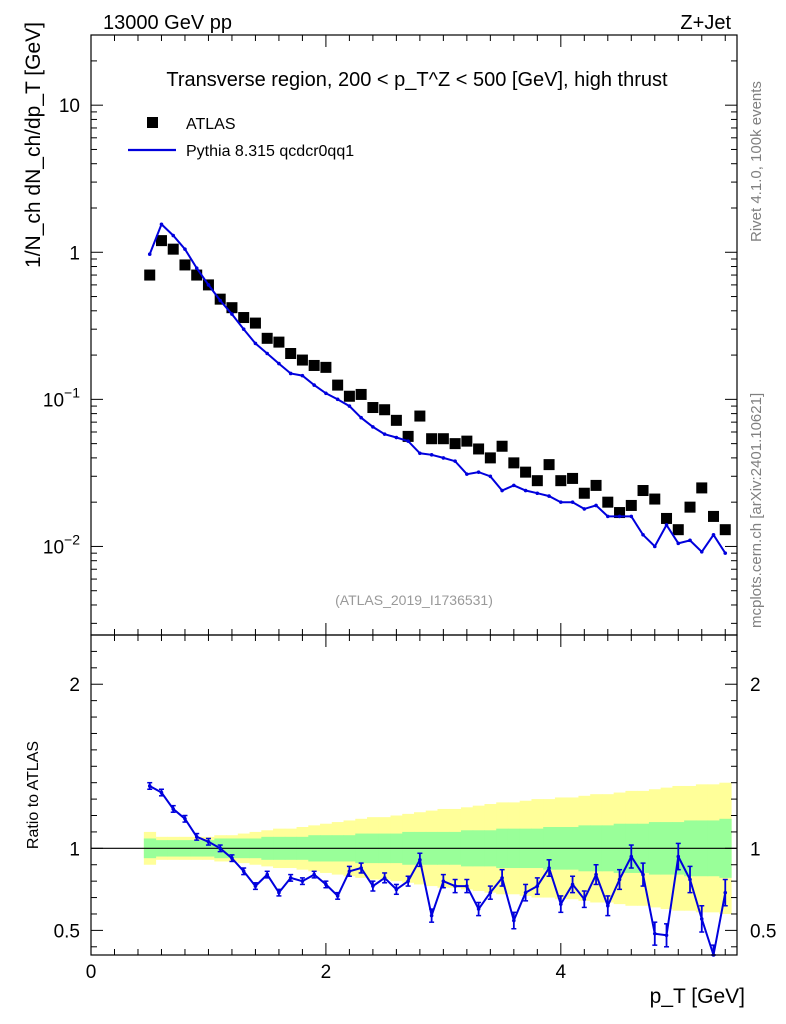 The image size is (786, 1024). Describe the element at coordinates (33, 795) in the screenshot. I see `ratio-y-axis-label: Ratio to ATLAS` at that location.